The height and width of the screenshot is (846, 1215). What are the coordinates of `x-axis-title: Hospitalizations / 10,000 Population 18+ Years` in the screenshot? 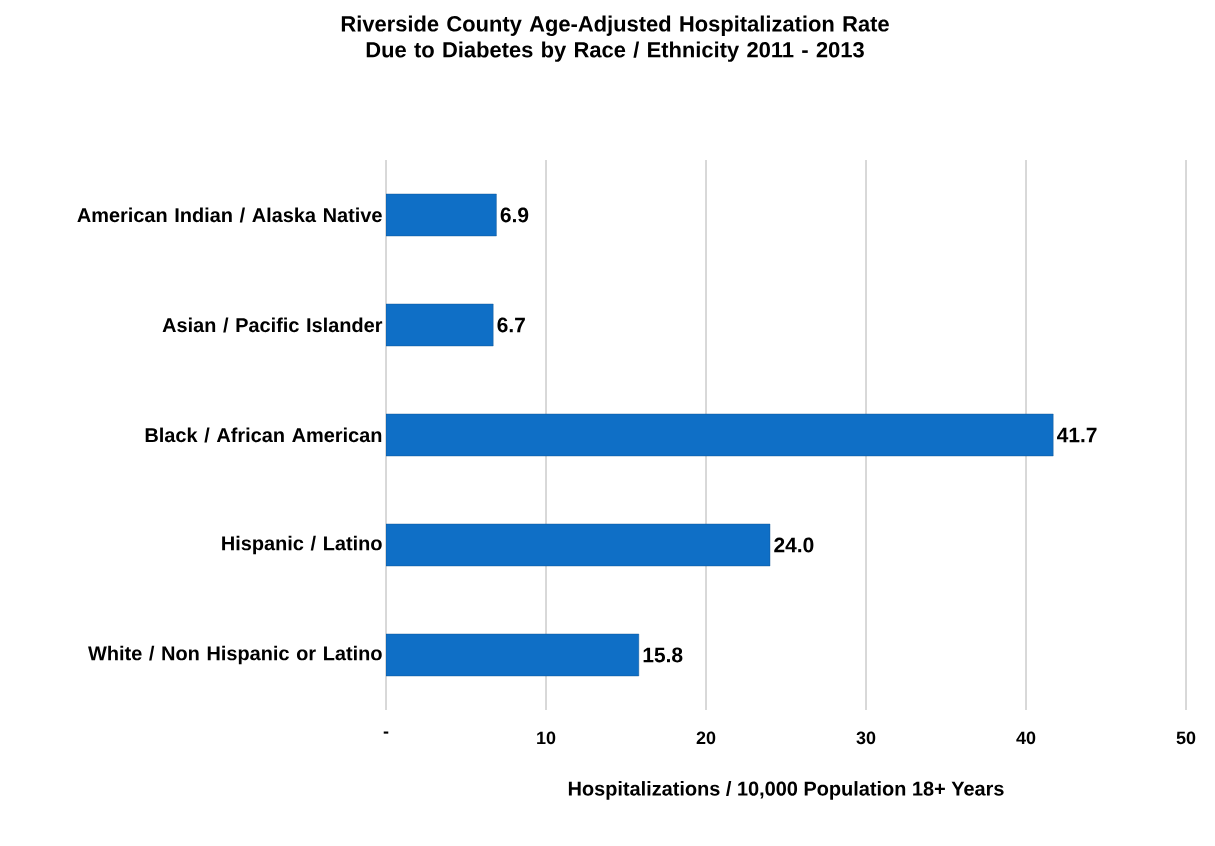 It's located at (786, 790).